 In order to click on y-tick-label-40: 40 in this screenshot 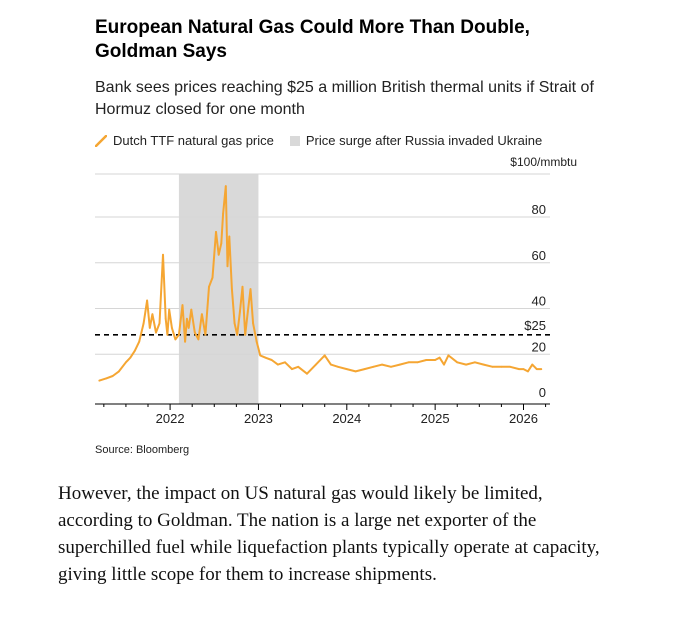, I will do `click(539, 301)`.